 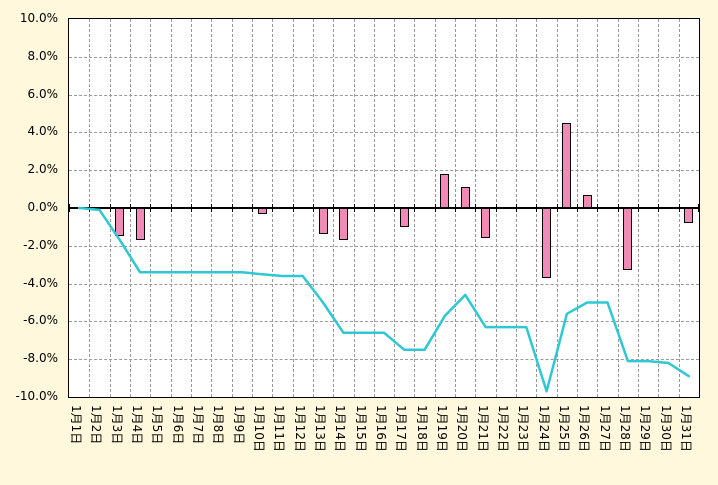 What do you see at coordinates (624, 428) in the screenshot?
I see `x-tick-label: 1月28日` at bounding box center [624, 428].